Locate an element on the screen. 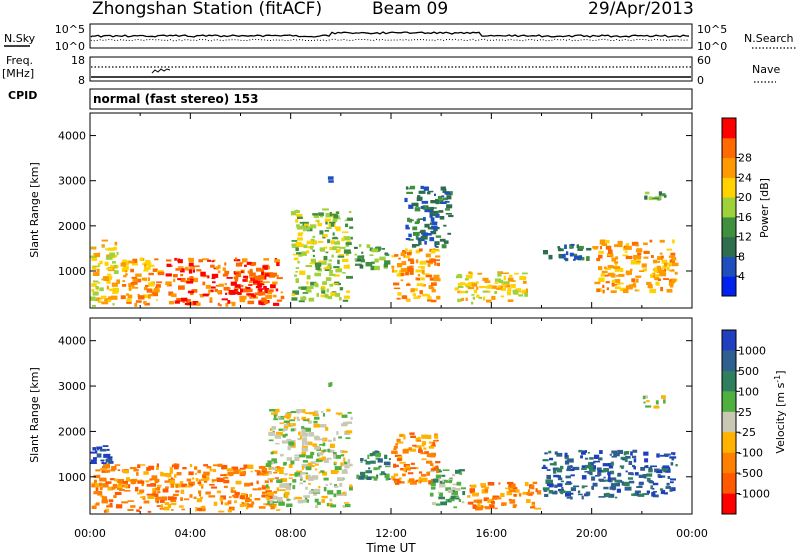 This screenshot has width=800, height=554. time-xlabel: Time UT is located at coordinates (390, 547).